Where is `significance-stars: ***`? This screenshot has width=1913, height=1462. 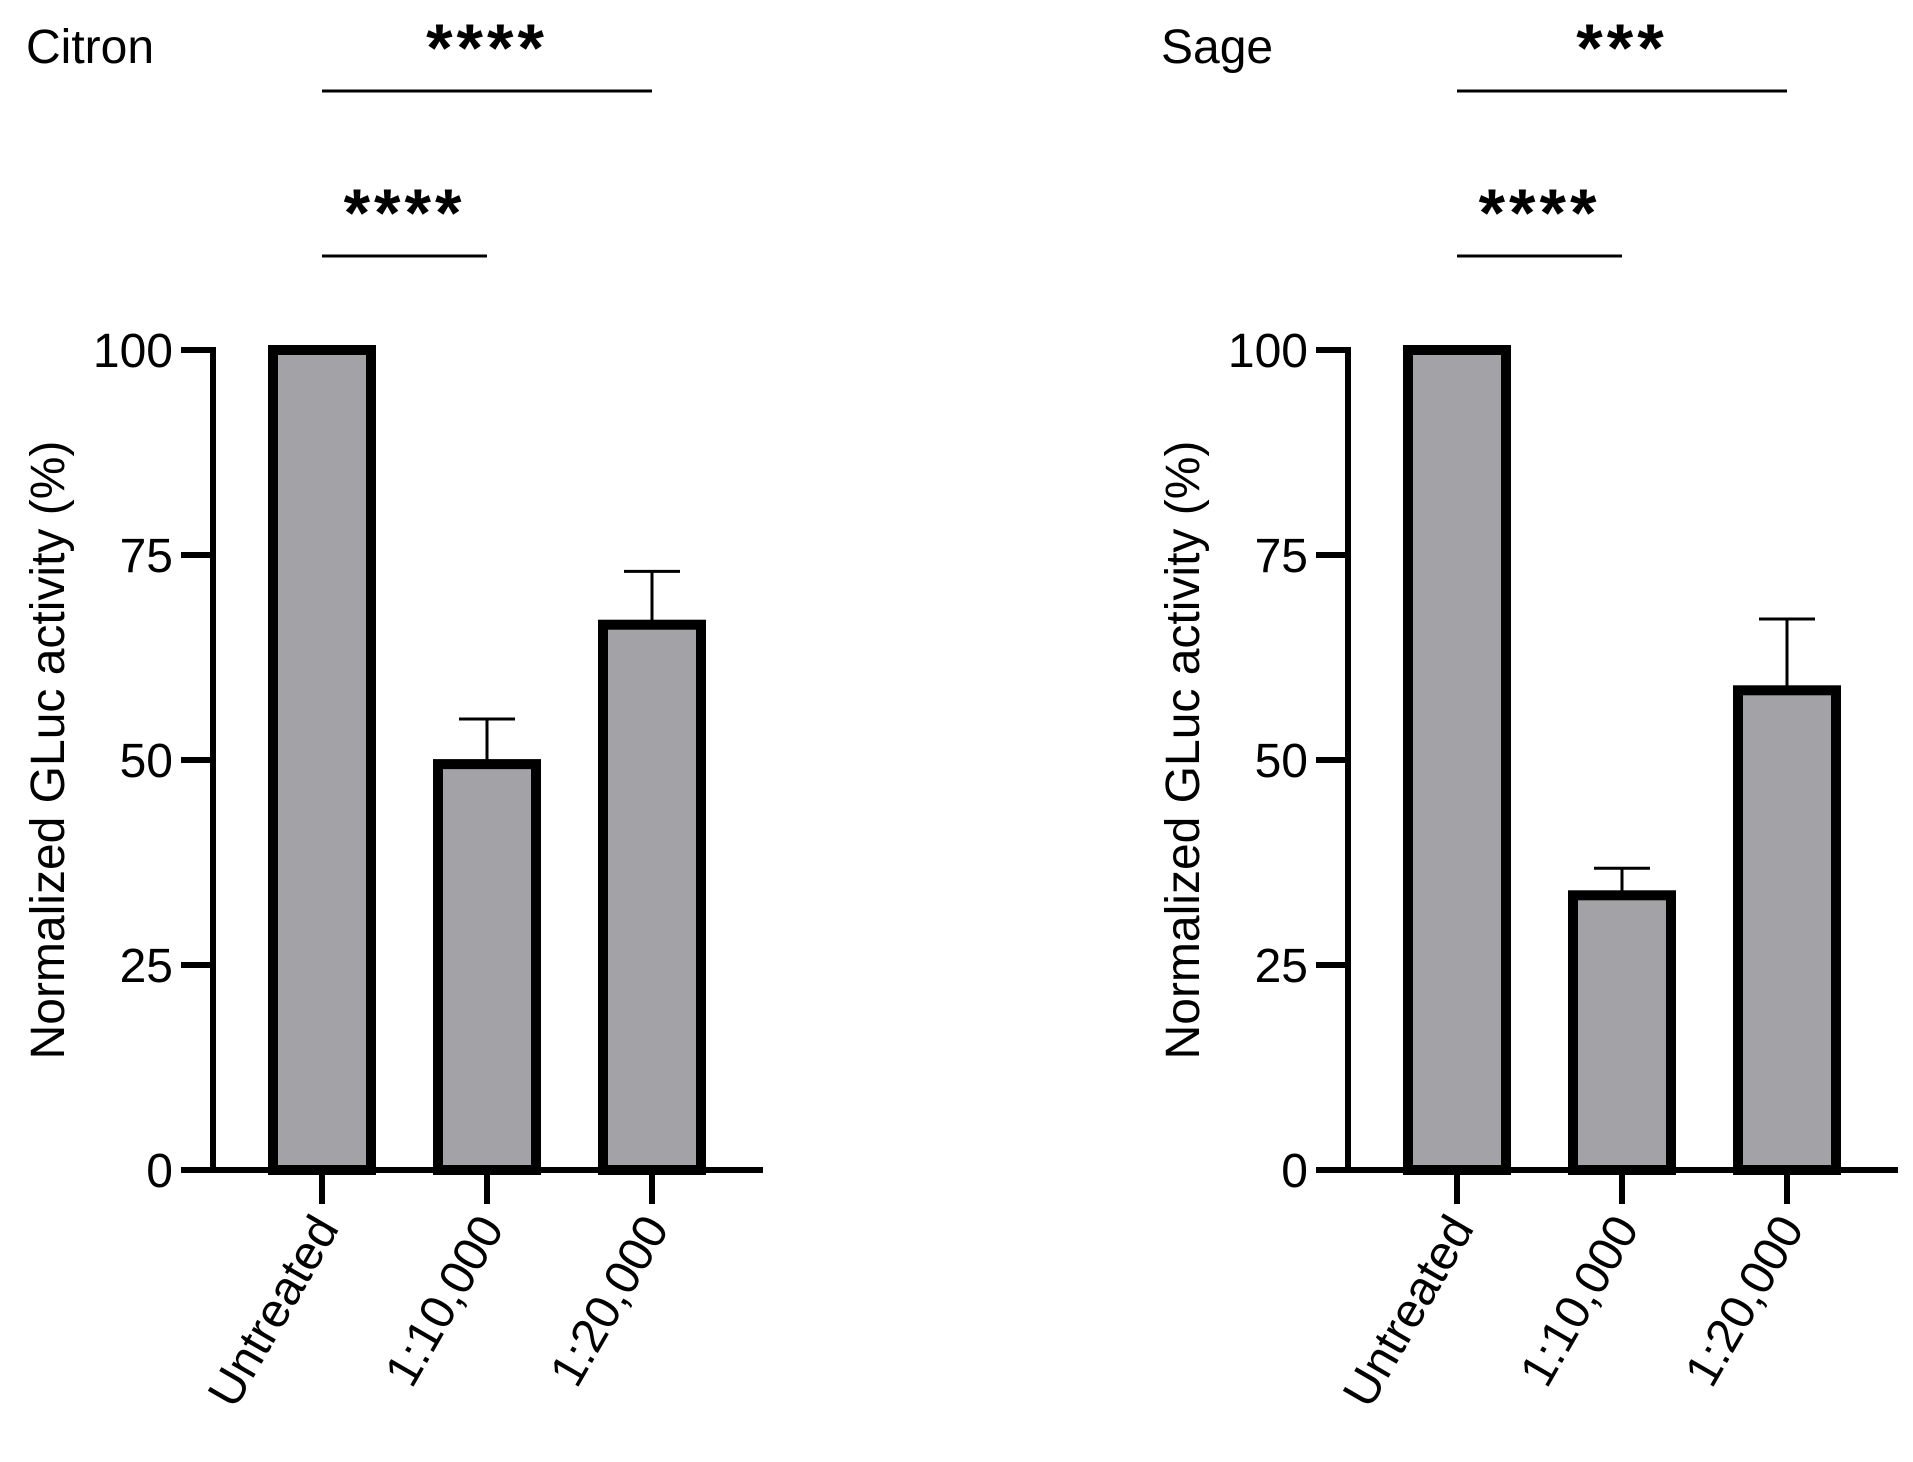
significance-stars: *** is located at coordinates (1621, 48).